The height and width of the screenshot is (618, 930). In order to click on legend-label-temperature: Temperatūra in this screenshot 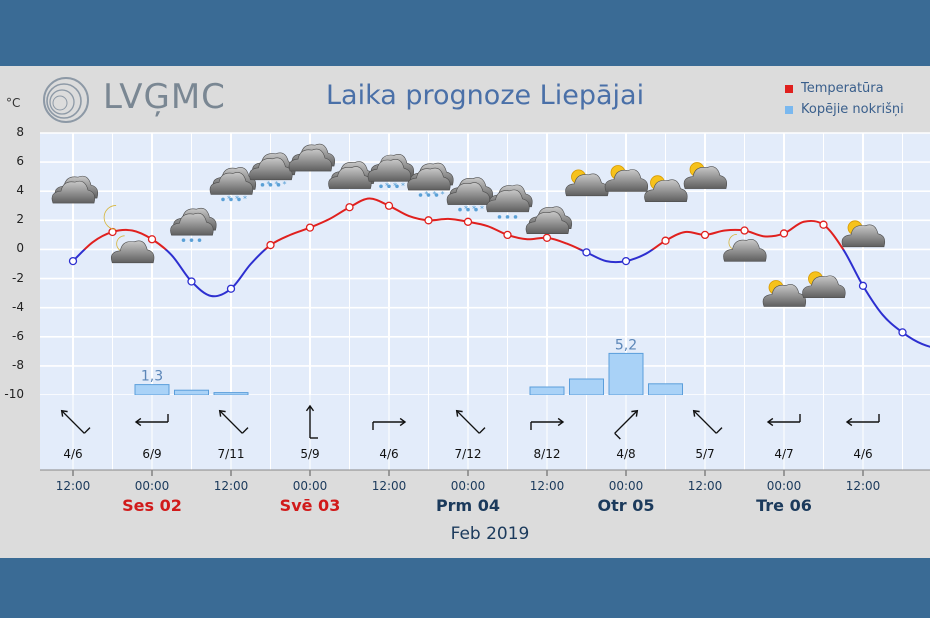, I will do `click(842, 88)`.